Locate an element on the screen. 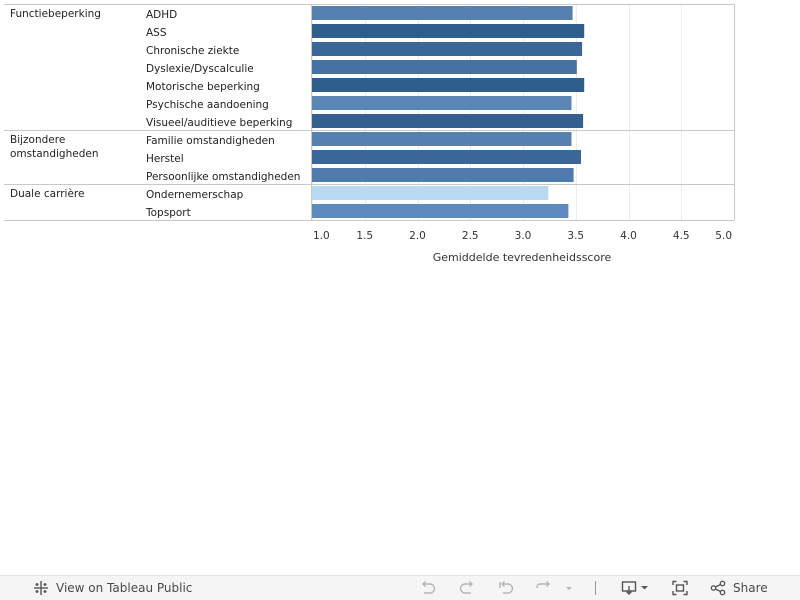  x-tick-label: 2.5 is located at coordinates (470, 236).